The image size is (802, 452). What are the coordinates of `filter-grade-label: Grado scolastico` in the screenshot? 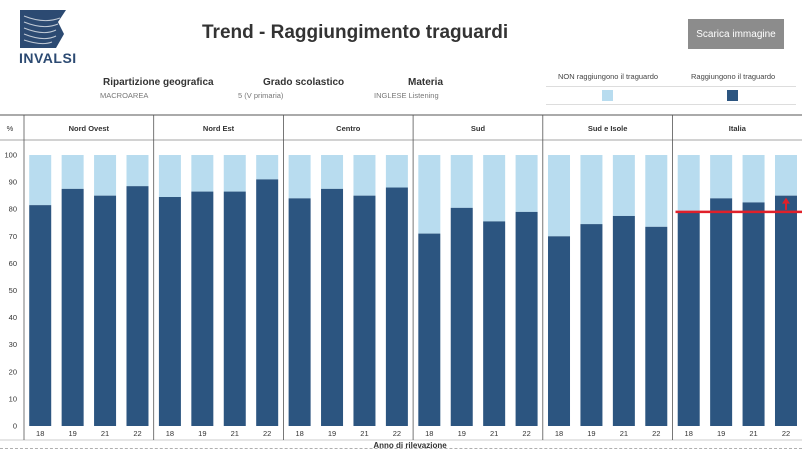 It's located at (304, 82).